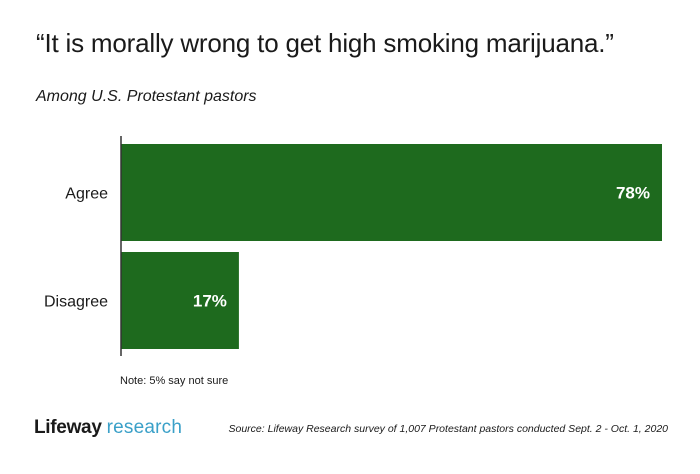 This screenshot has height=474, width=700. Describe the element at coordinates (86, 194) in the screenshot. I see `category-label-agree: Agree` at that location.